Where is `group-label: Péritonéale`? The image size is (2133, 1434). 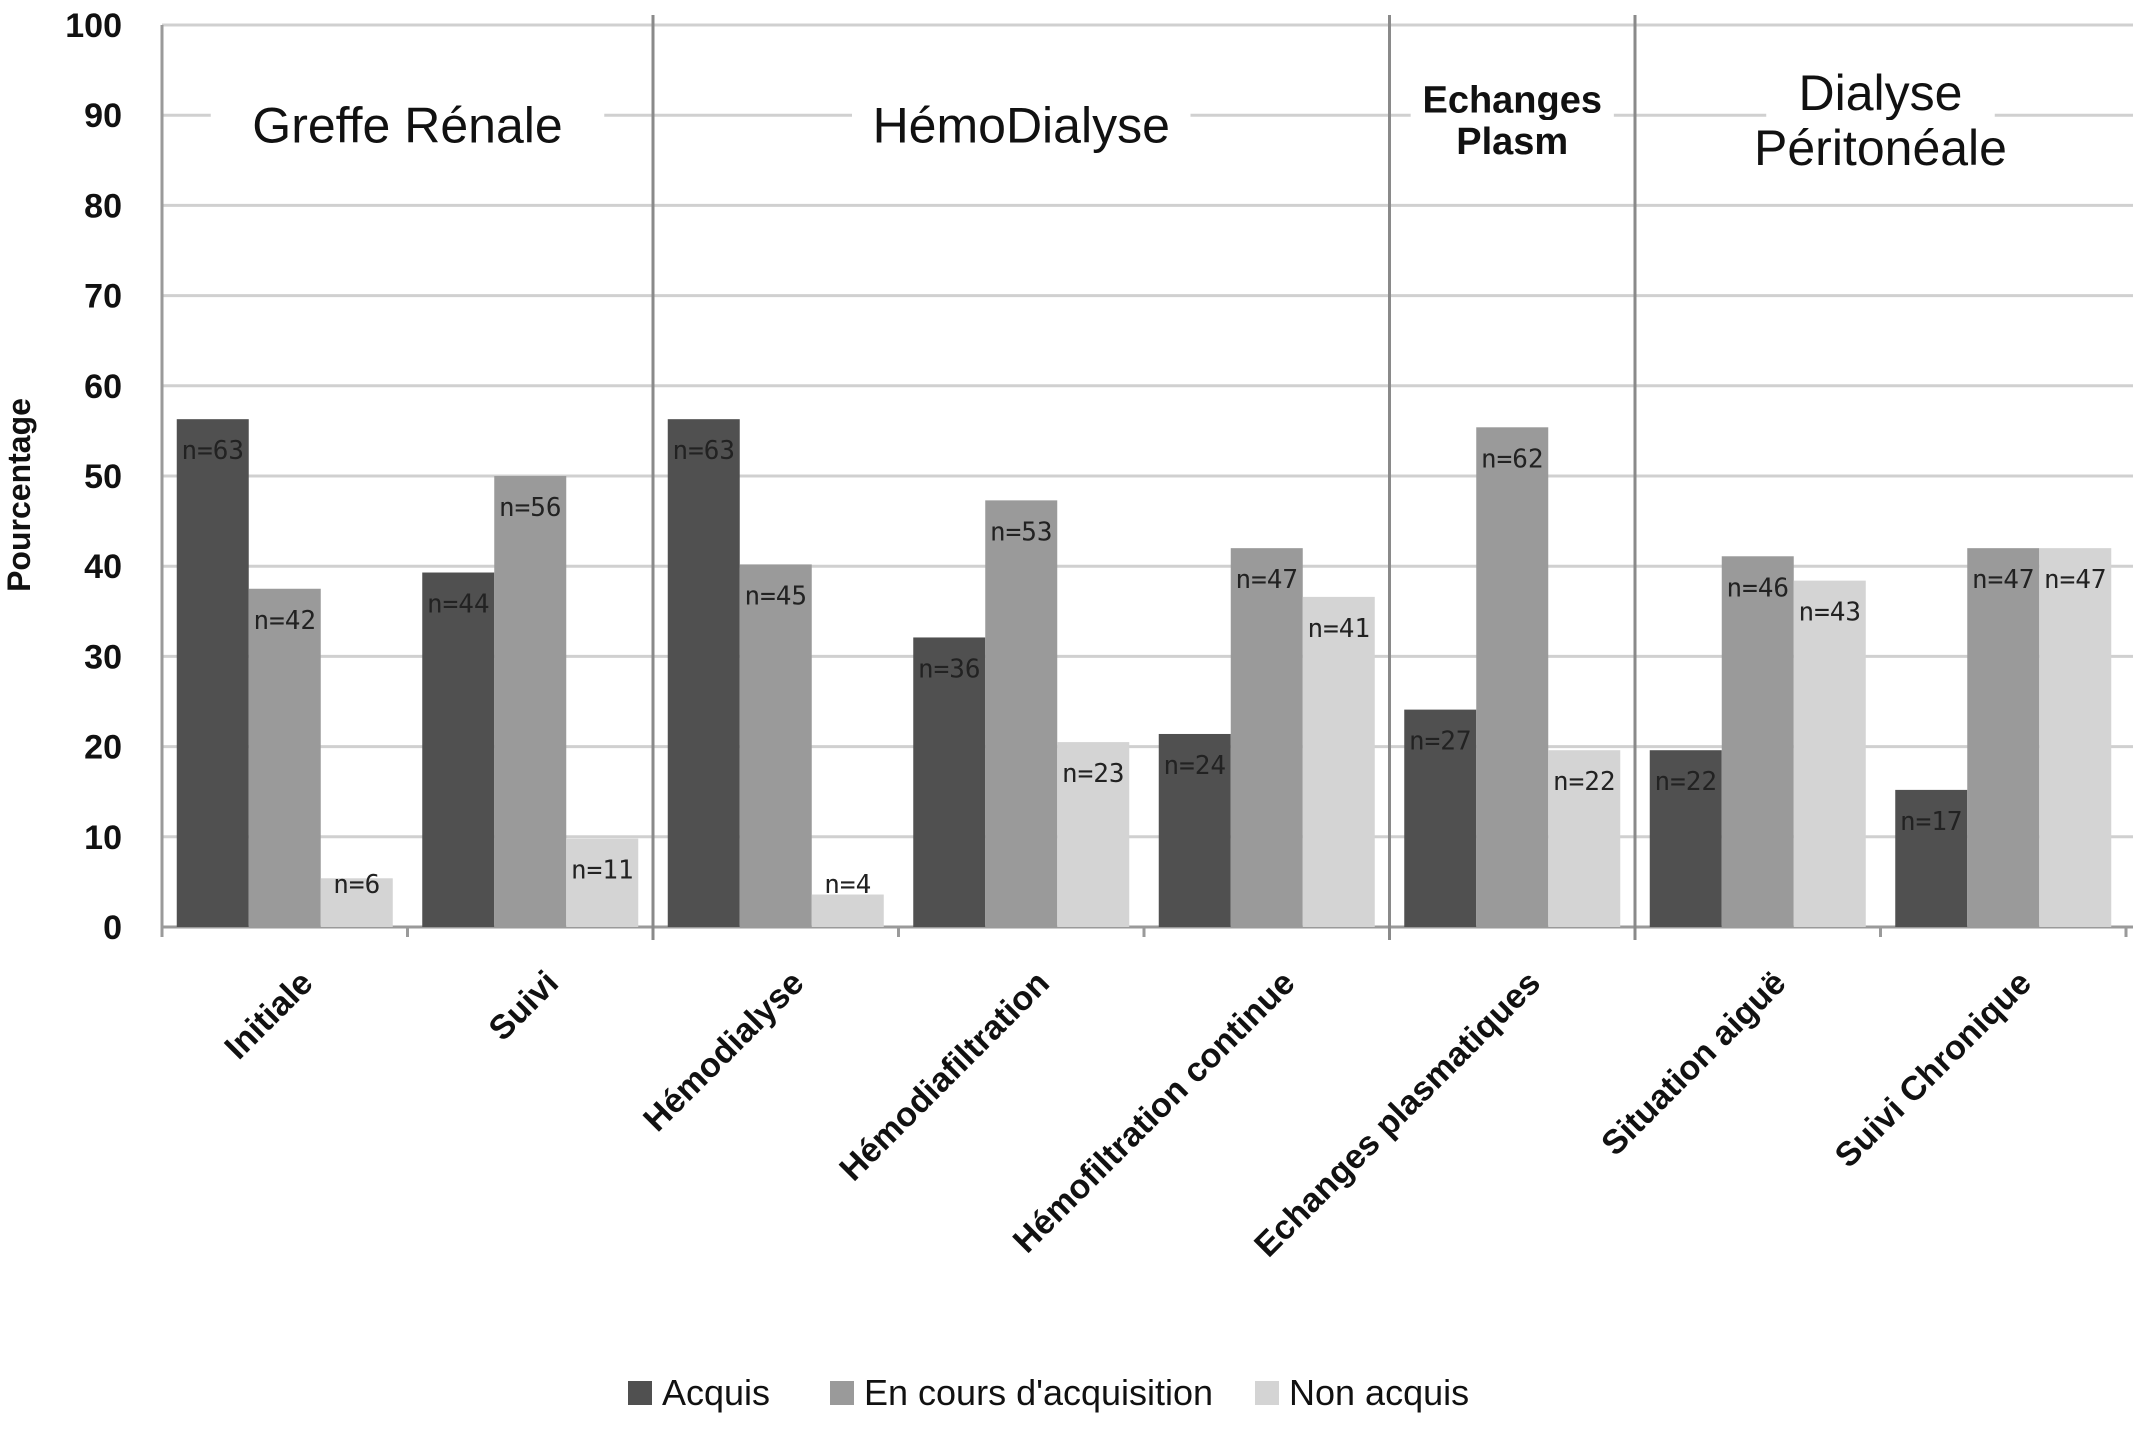
group-label: Péritonéale is located at coordinates (1880, 148).